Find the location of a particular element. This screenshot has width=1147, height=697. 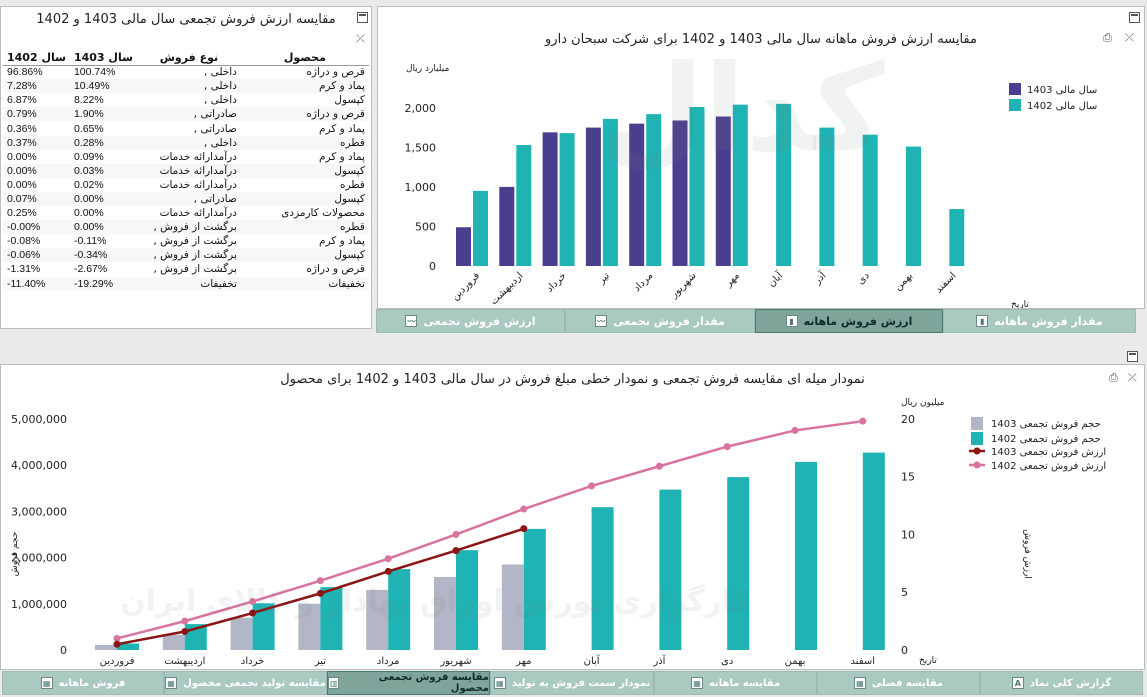

tab-cumulative-amount: مقدار فروش تجمعی 〰 is located at coordinates (660, 321).